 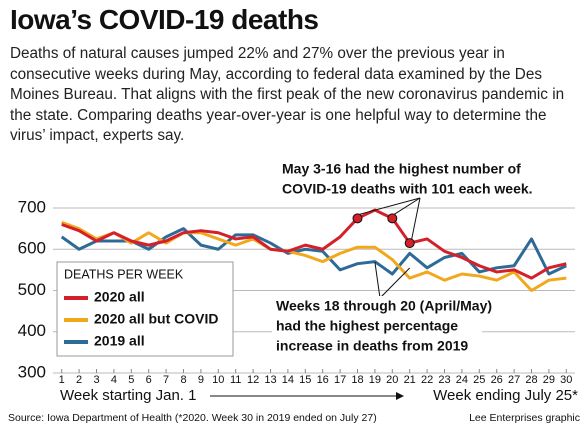 I want to click on x-axis-label: Week starting Jan. 1, so click(x=128, y=395).